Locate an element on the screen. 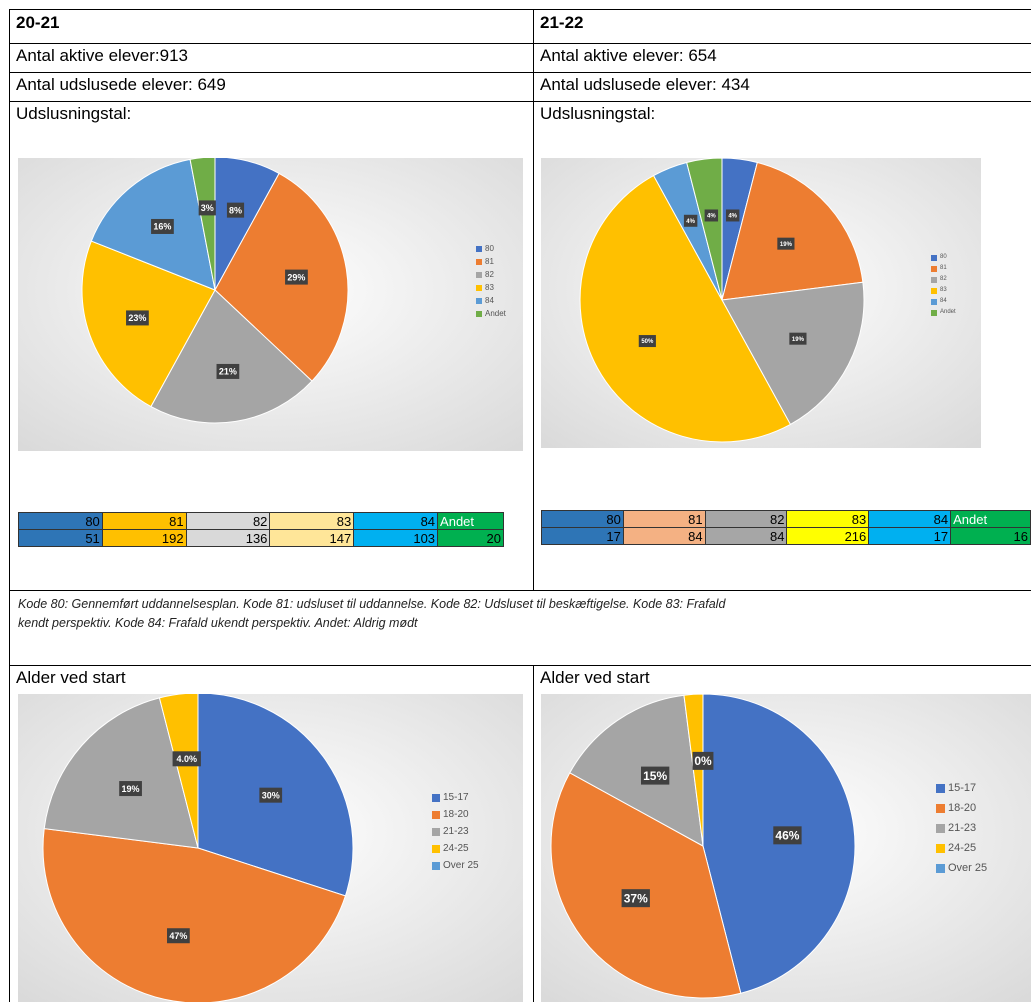 This screenshot has height=1002, width=1031. code-value-andet: 20 is located at coordinates (470, 538).